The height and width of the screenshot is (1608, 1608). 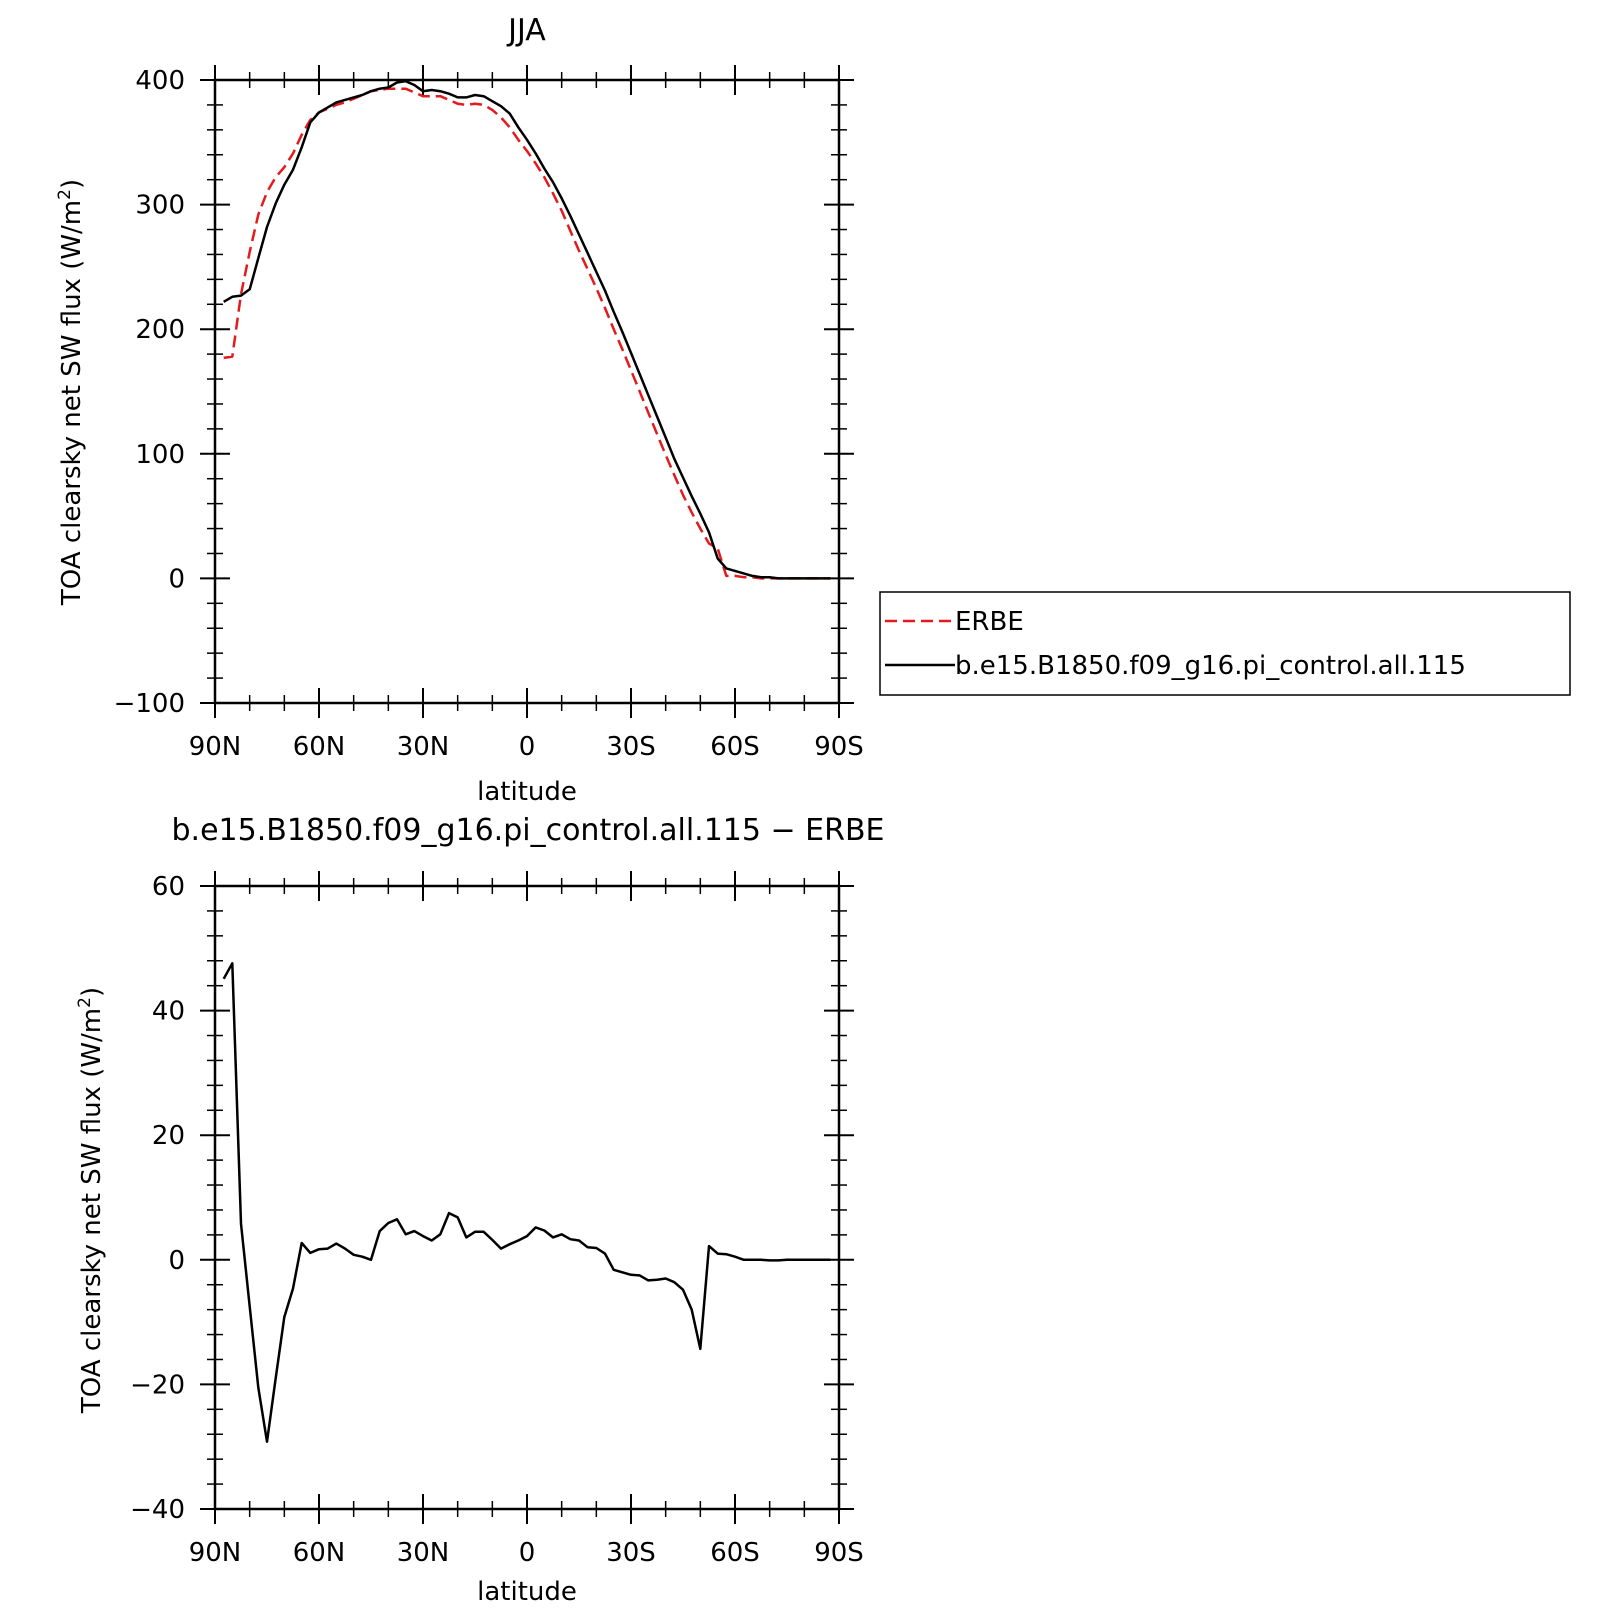 I want to click on bottom-x-tick-label: 30N, so click(x=423, y=1553).